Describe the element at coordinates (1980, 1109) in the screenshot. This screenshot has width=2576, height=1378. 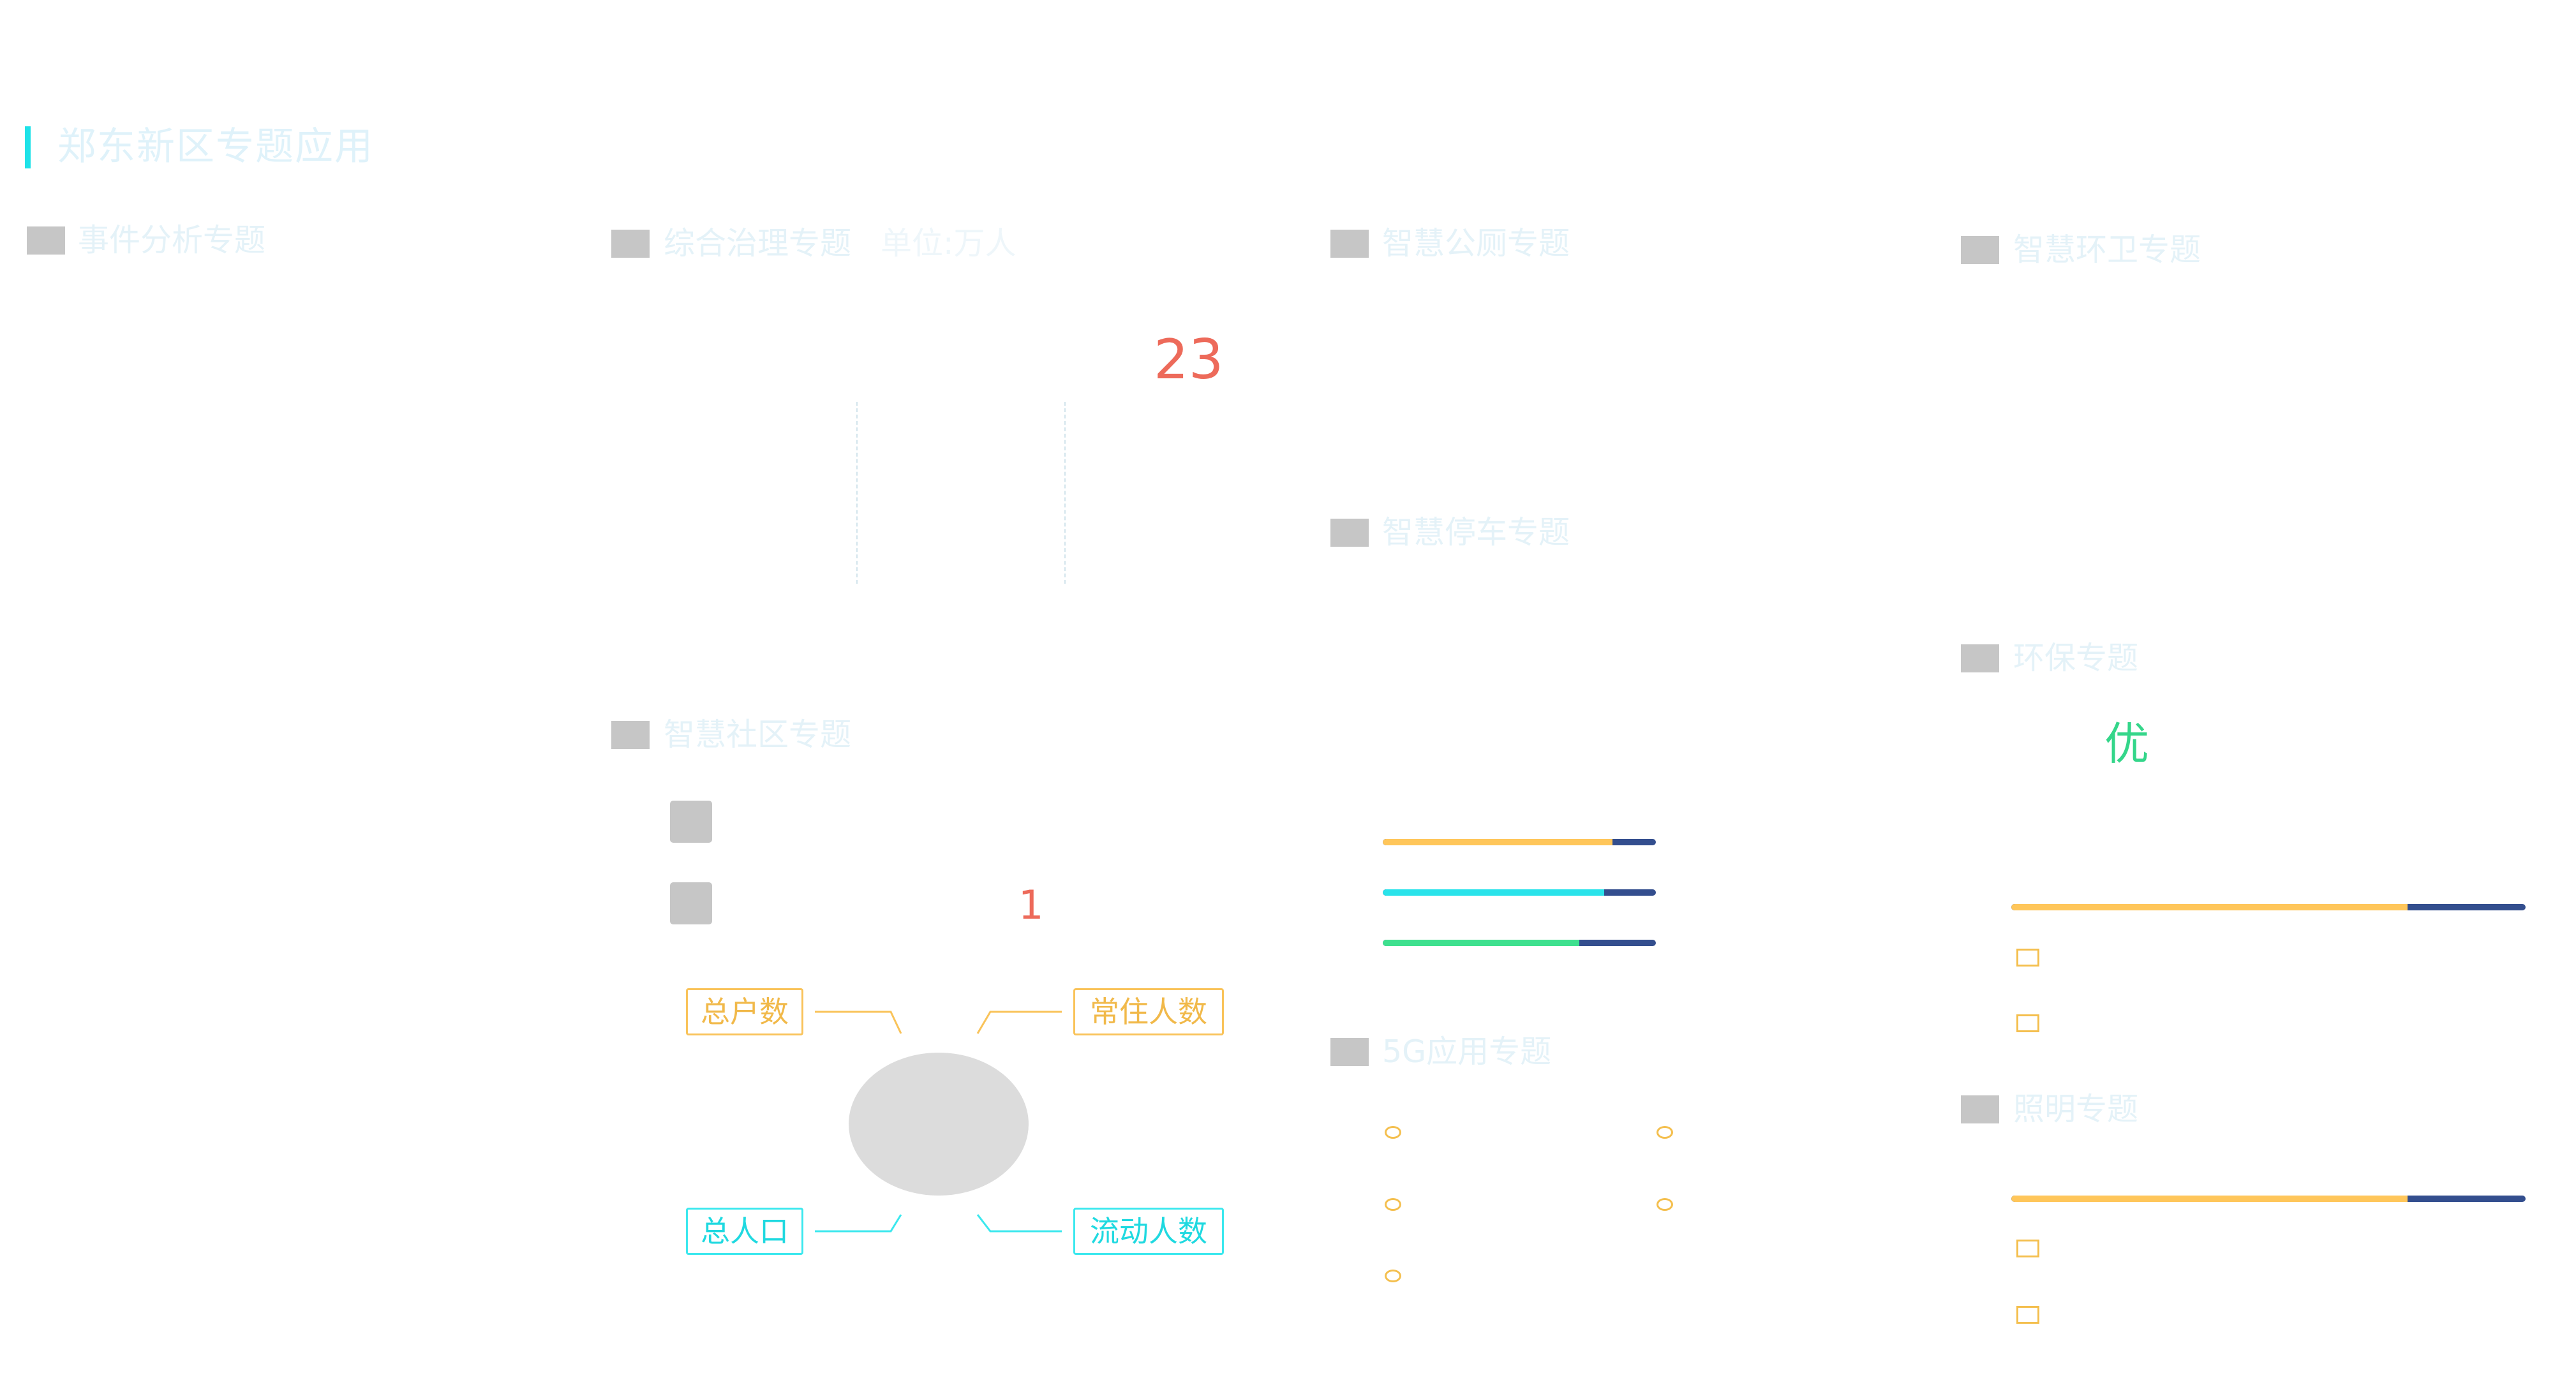
I see `lighting-section-icon` at that location.